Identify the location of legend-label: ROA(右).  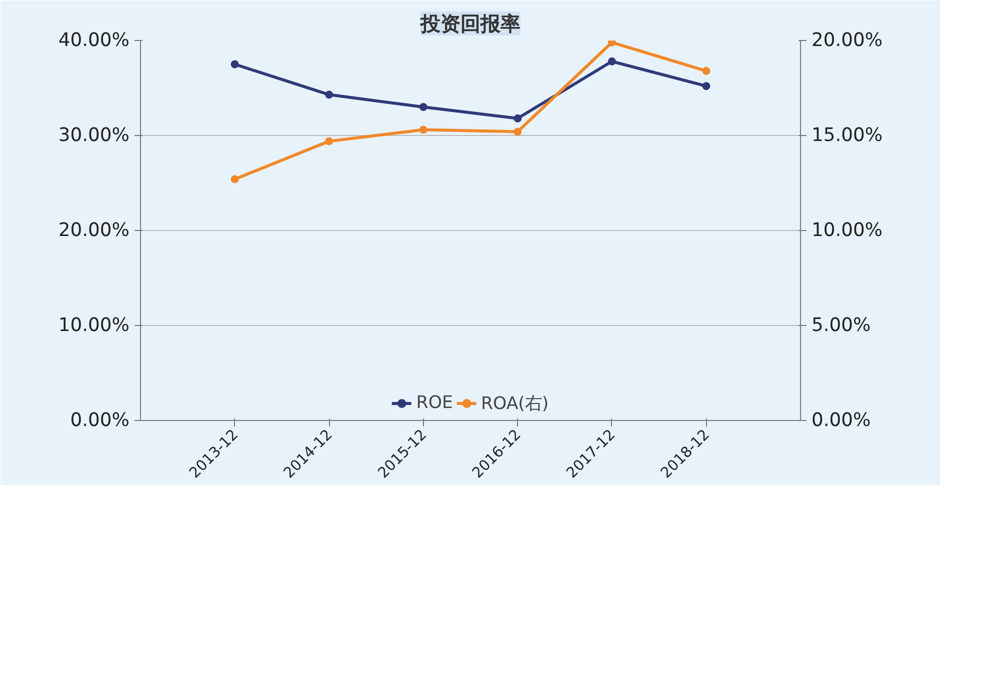
(514, 404).